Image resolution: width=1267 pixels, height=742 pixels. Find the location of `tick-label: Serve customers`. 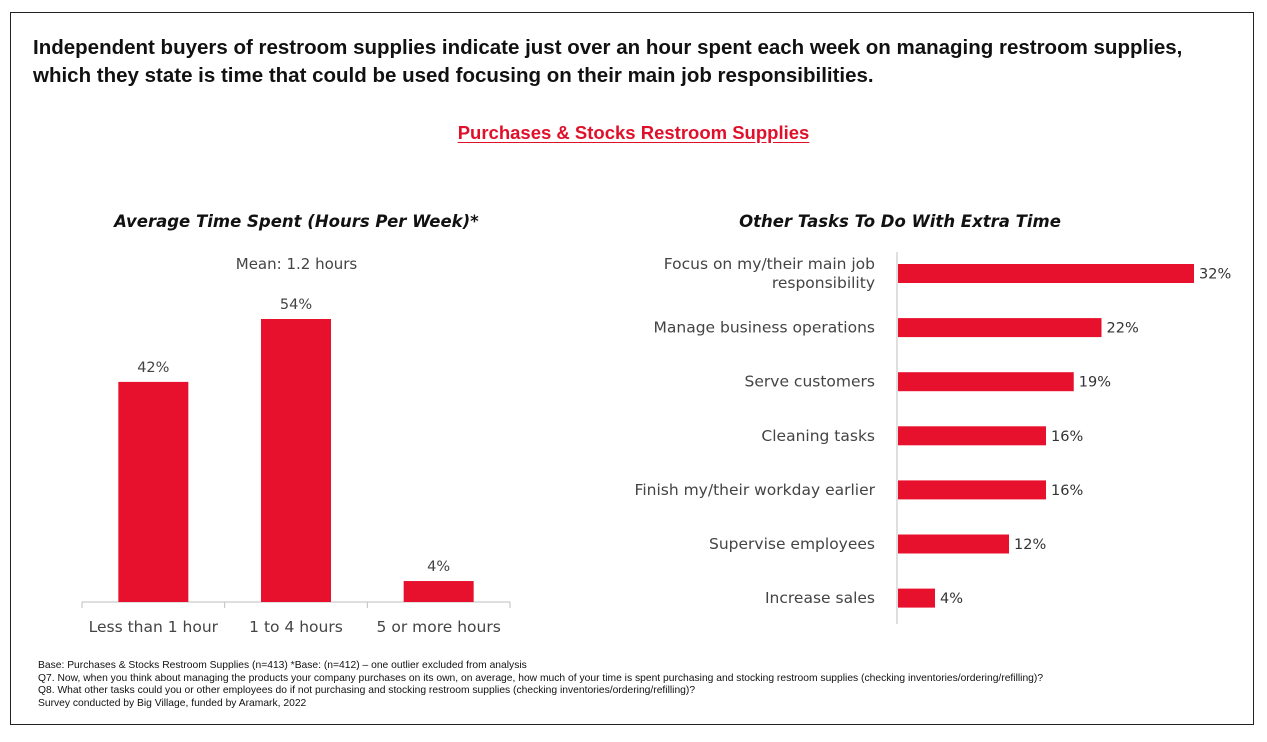

tick-label: Serve customers is located at coordinates (810, 382).